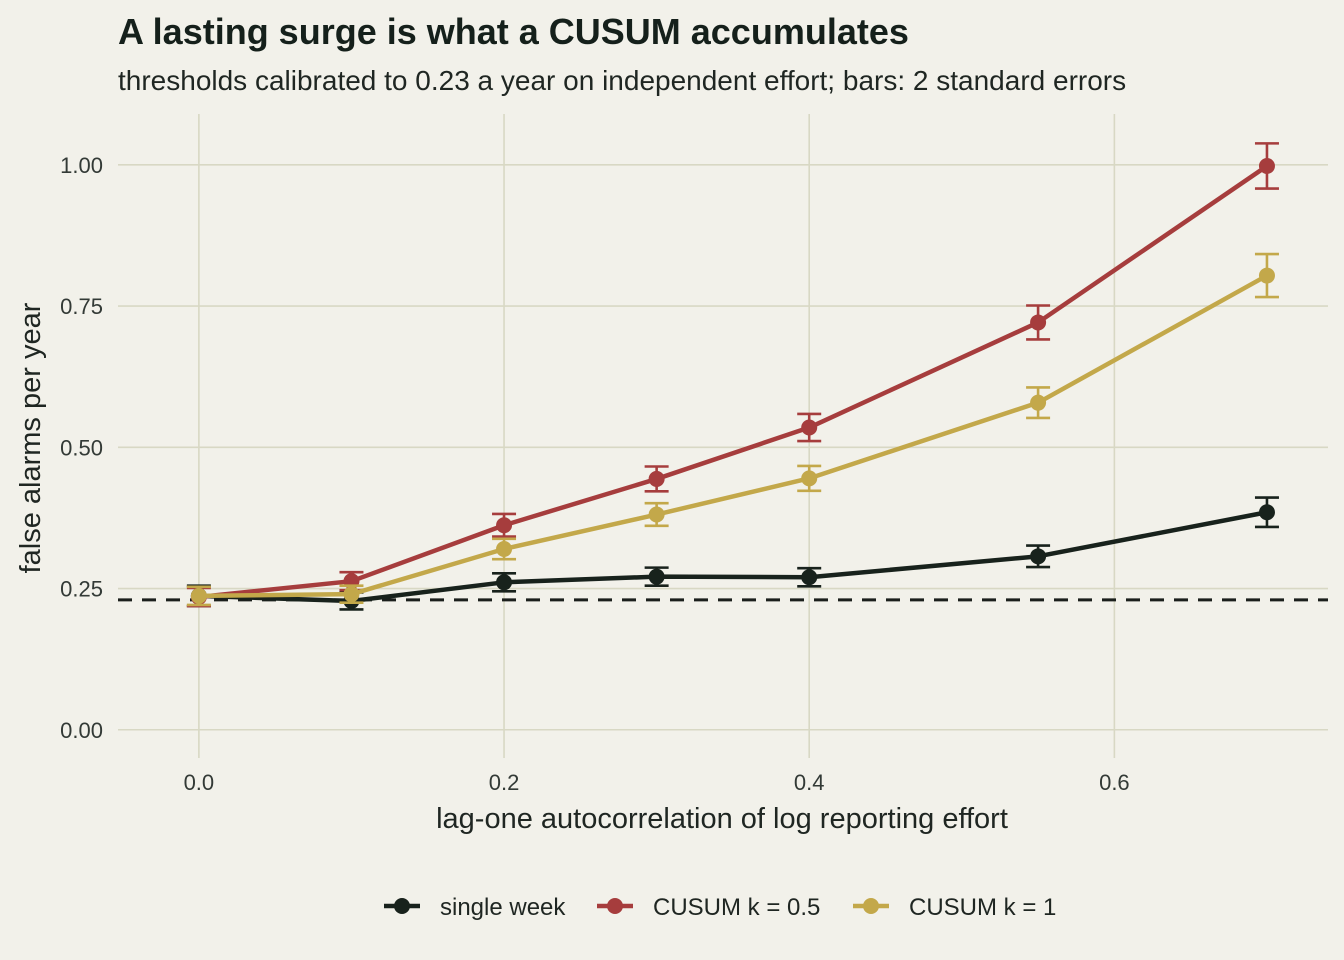 Image resolution: width=1344 pixels, height=960 pixels. Describe the element at coordinates (81, 306) in the screenshot. I see `y-tick-label: 0.75` at that location.